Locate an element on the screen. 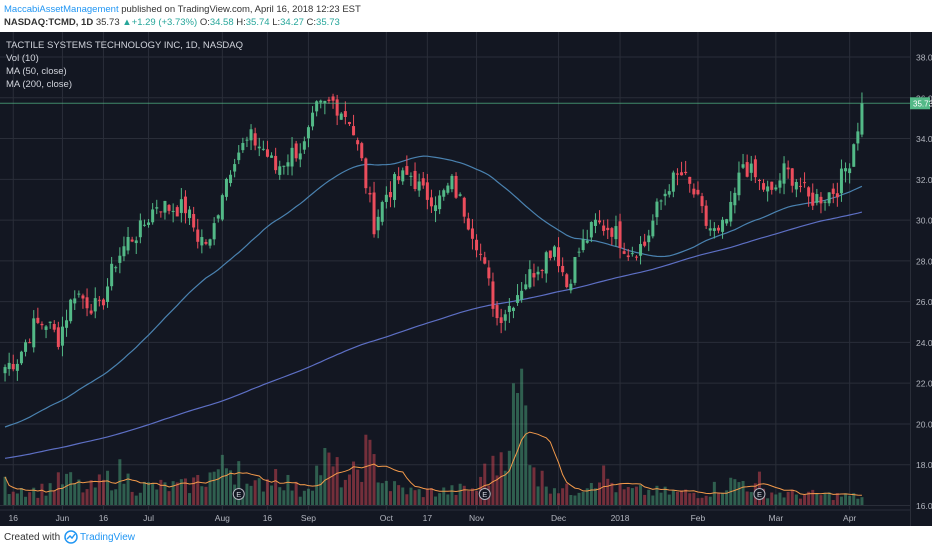 The height and width of the screenshot is (550, 932). legend-ma50: MA (50, close) is located at coordinates (36, 71).